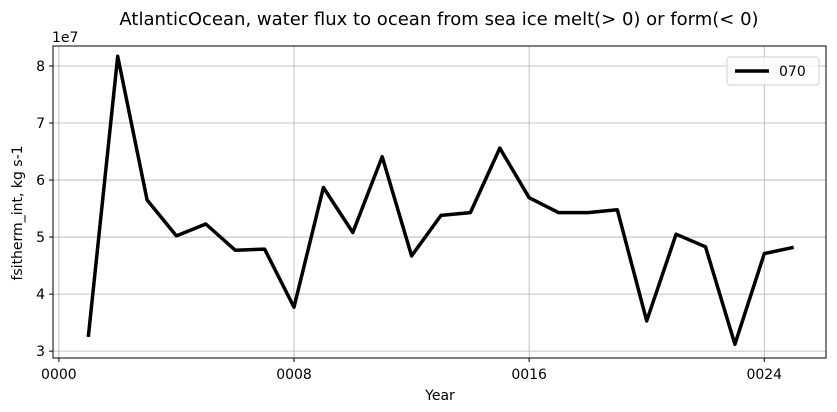 The image size is (837, 412). What do you see at coordinates (59, 375) in the screenshot?
I see `x-tick-label: 0000` at bounding box center [59, 375].